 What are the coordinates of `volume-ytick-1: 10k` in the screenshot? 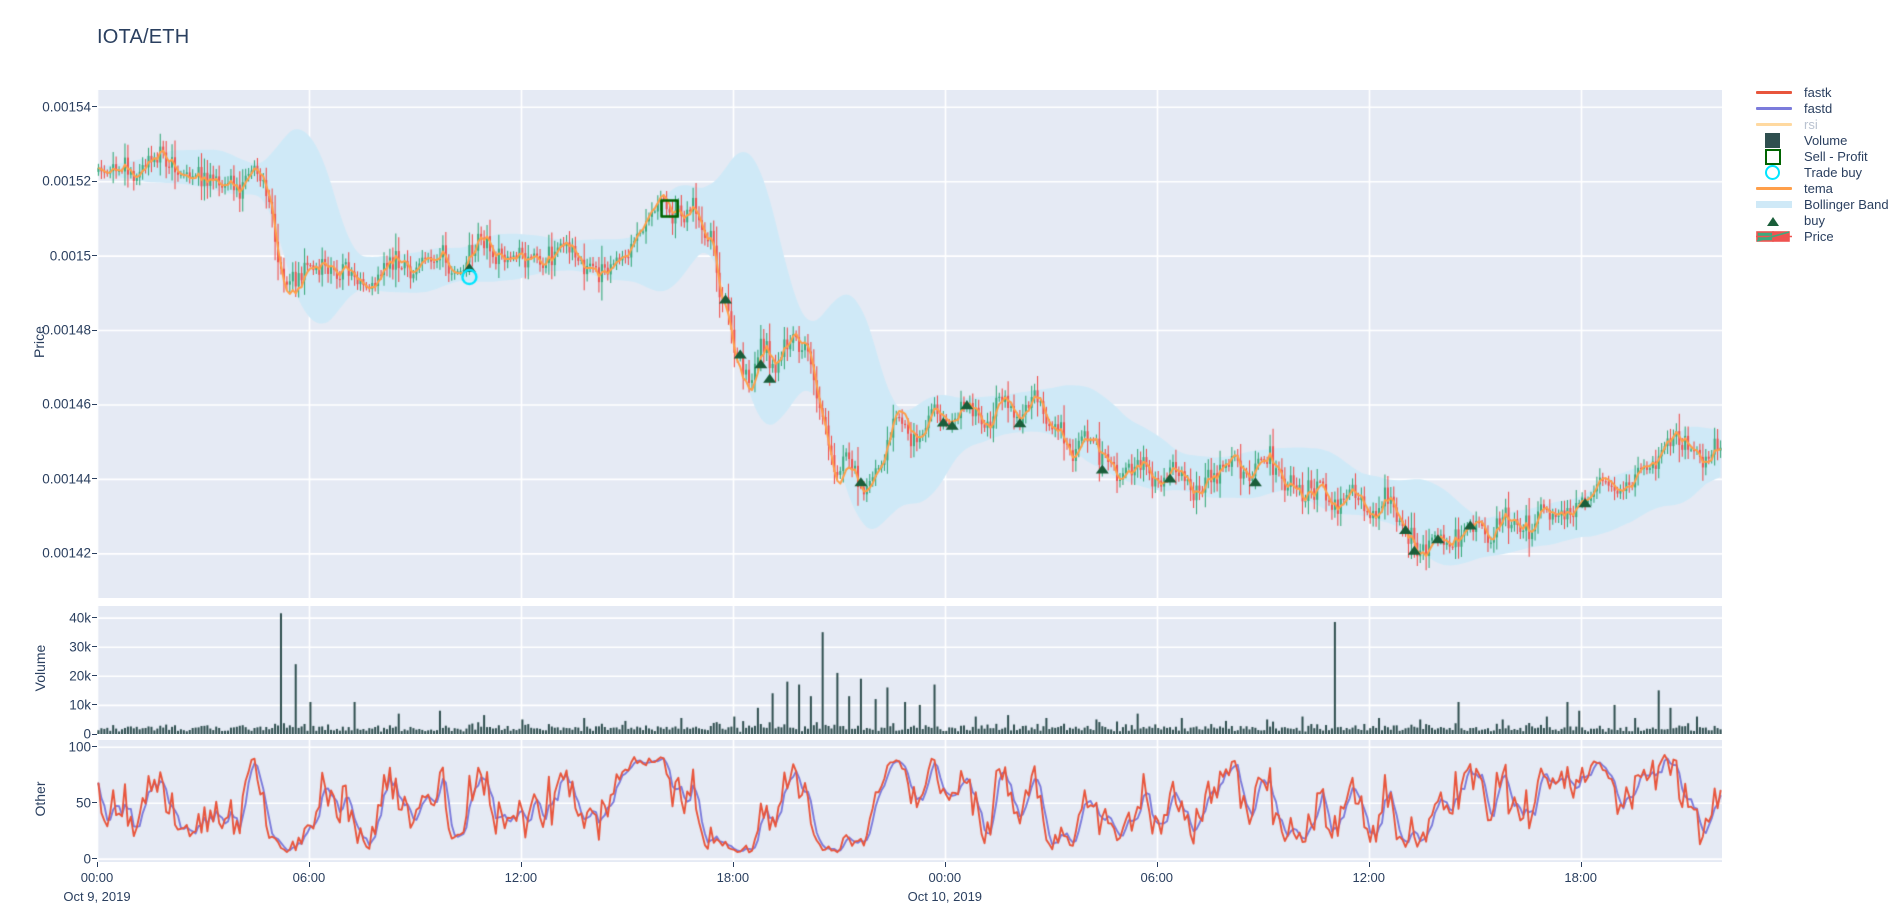 It's located at (80, 705).